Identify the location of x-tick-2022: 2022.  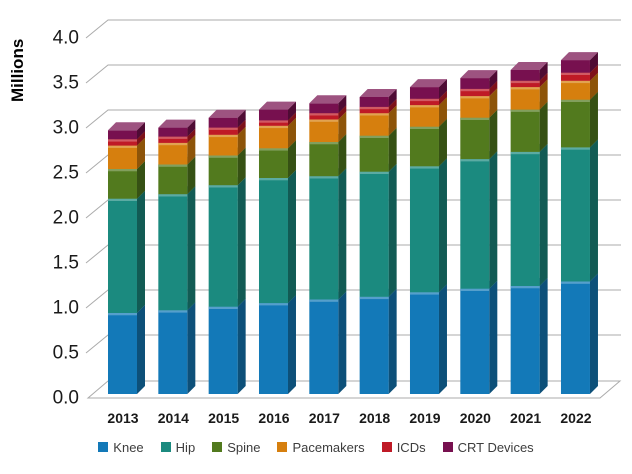
(575, 418).